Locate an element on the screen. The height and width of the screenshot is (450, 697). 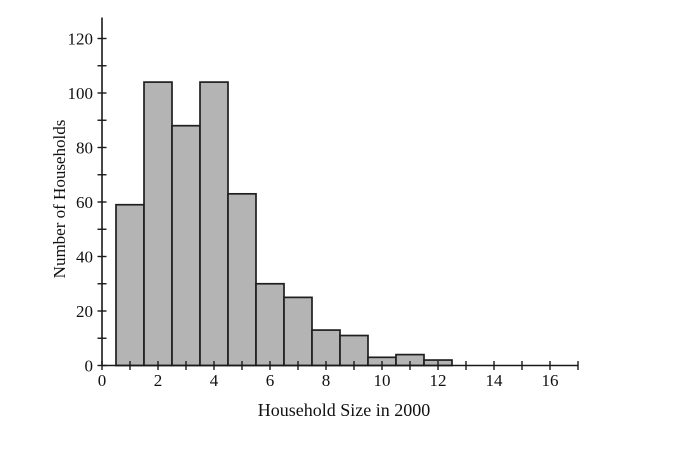
y-axis-title: Number of Households is located at coordinates (59, 199).